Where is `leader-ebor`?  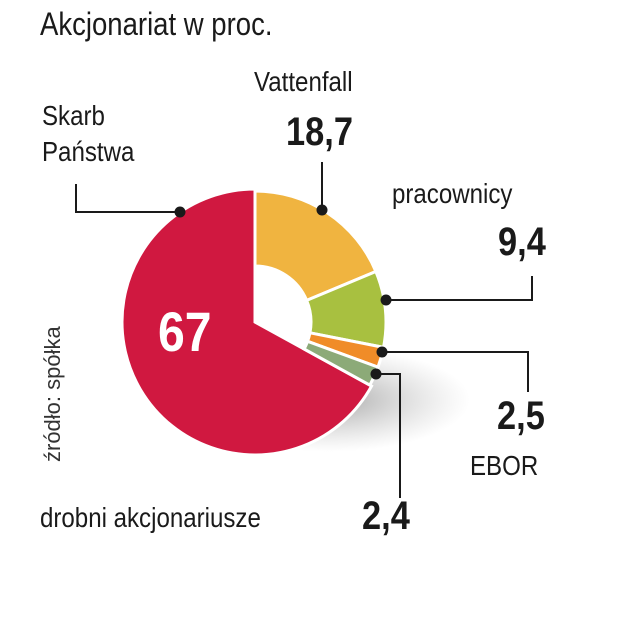 leader-ebor is located at coordinates (455, 371).